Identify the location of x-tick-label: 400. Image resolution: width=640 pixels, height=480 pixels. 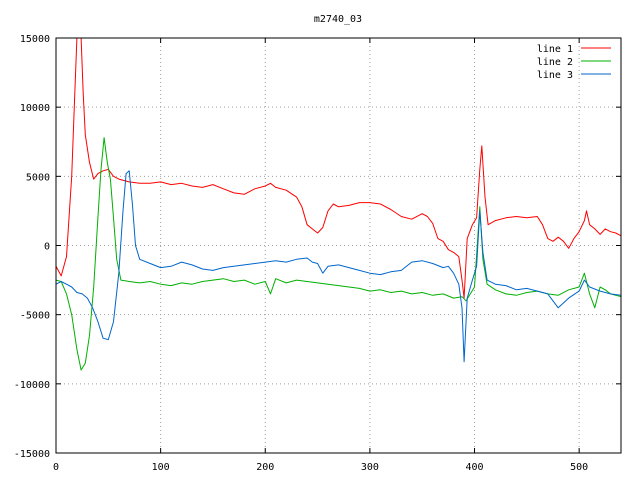
(474, 467).